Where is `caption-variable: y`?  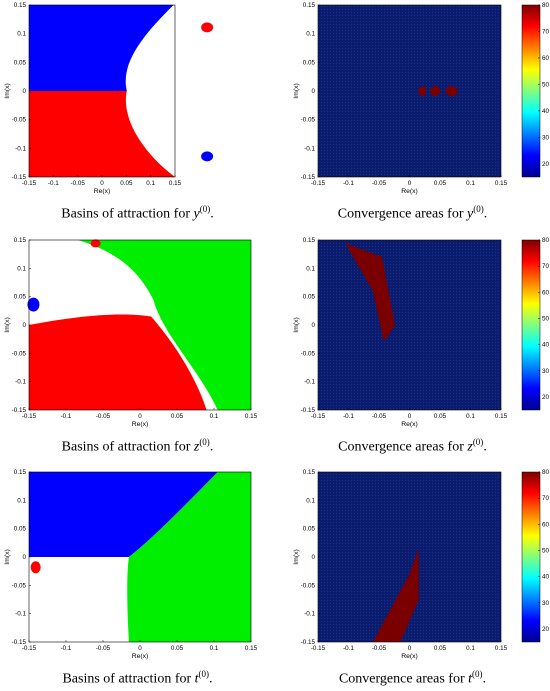
caption-variable: y is located at coordinates (196, 214).